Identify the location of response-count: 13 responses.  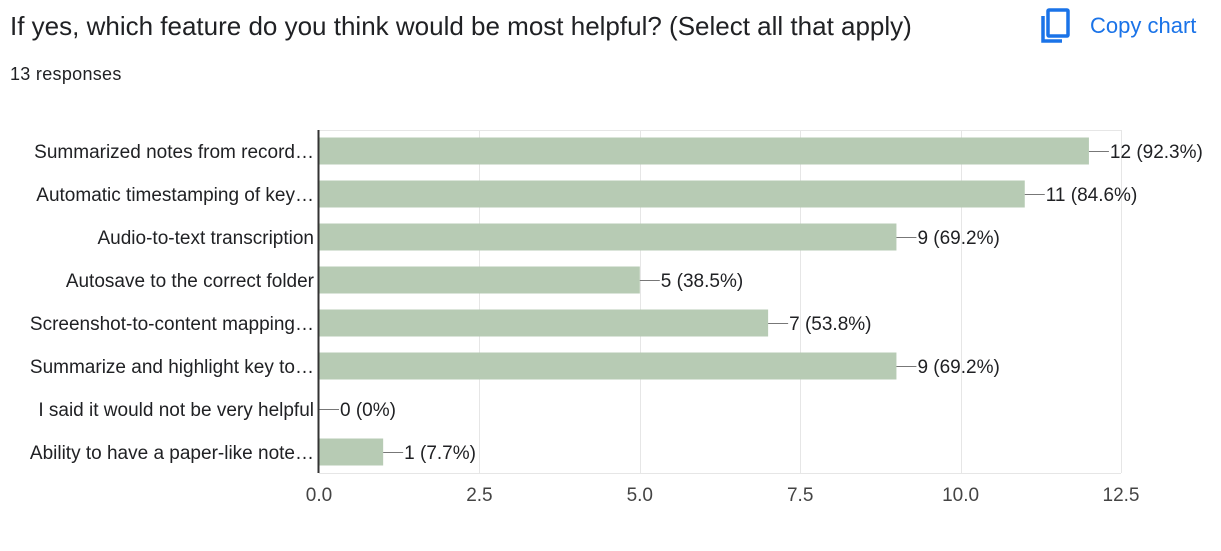
(66, 74).